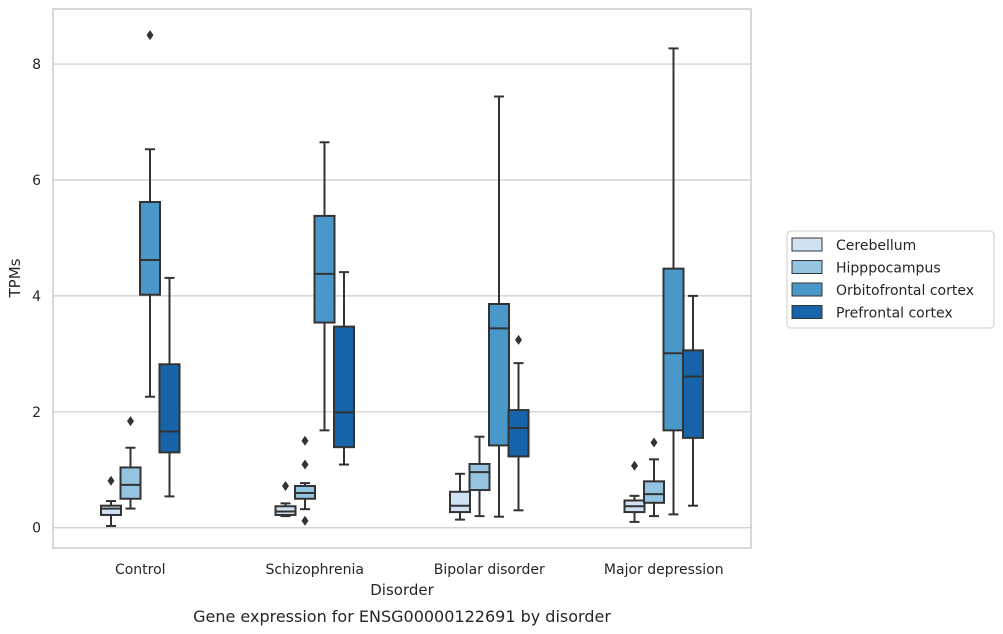 This screenshot has width=1003, height=634. Describe the element at coordinates (894, 314) in the screenshot. I see `legend-label: Prefrontal cortex` at that location.